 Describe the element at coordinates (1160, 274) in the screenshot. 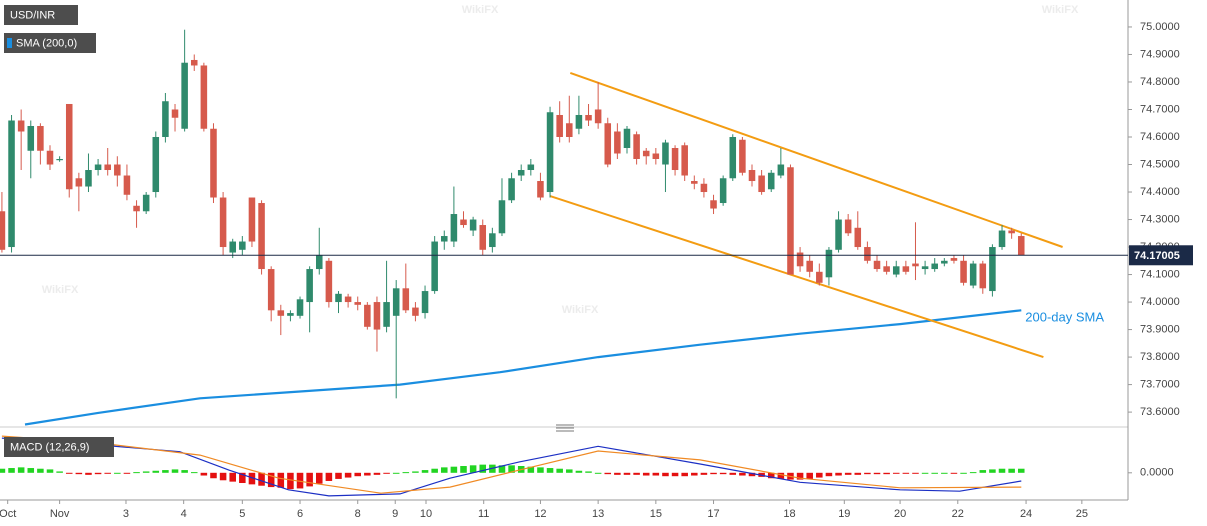

I see `y-tick-label: 74.1000` at that location.